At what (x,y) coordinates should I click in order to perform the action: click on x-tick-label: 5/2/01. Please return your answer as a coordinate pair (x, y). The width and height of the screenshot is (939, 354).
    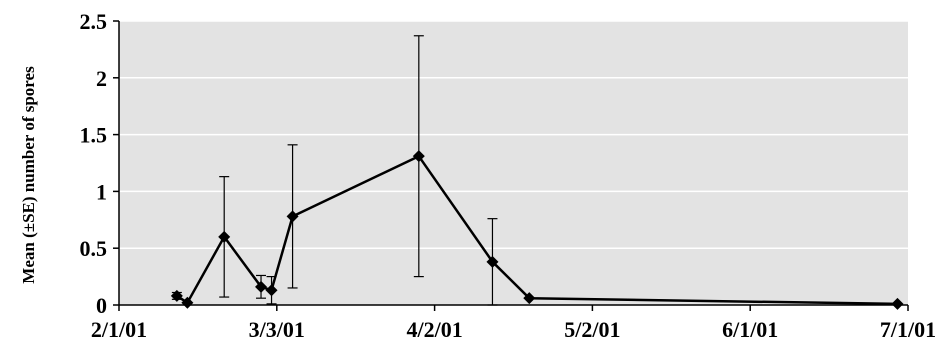
    Looking at the image, I should click on (592, 329).